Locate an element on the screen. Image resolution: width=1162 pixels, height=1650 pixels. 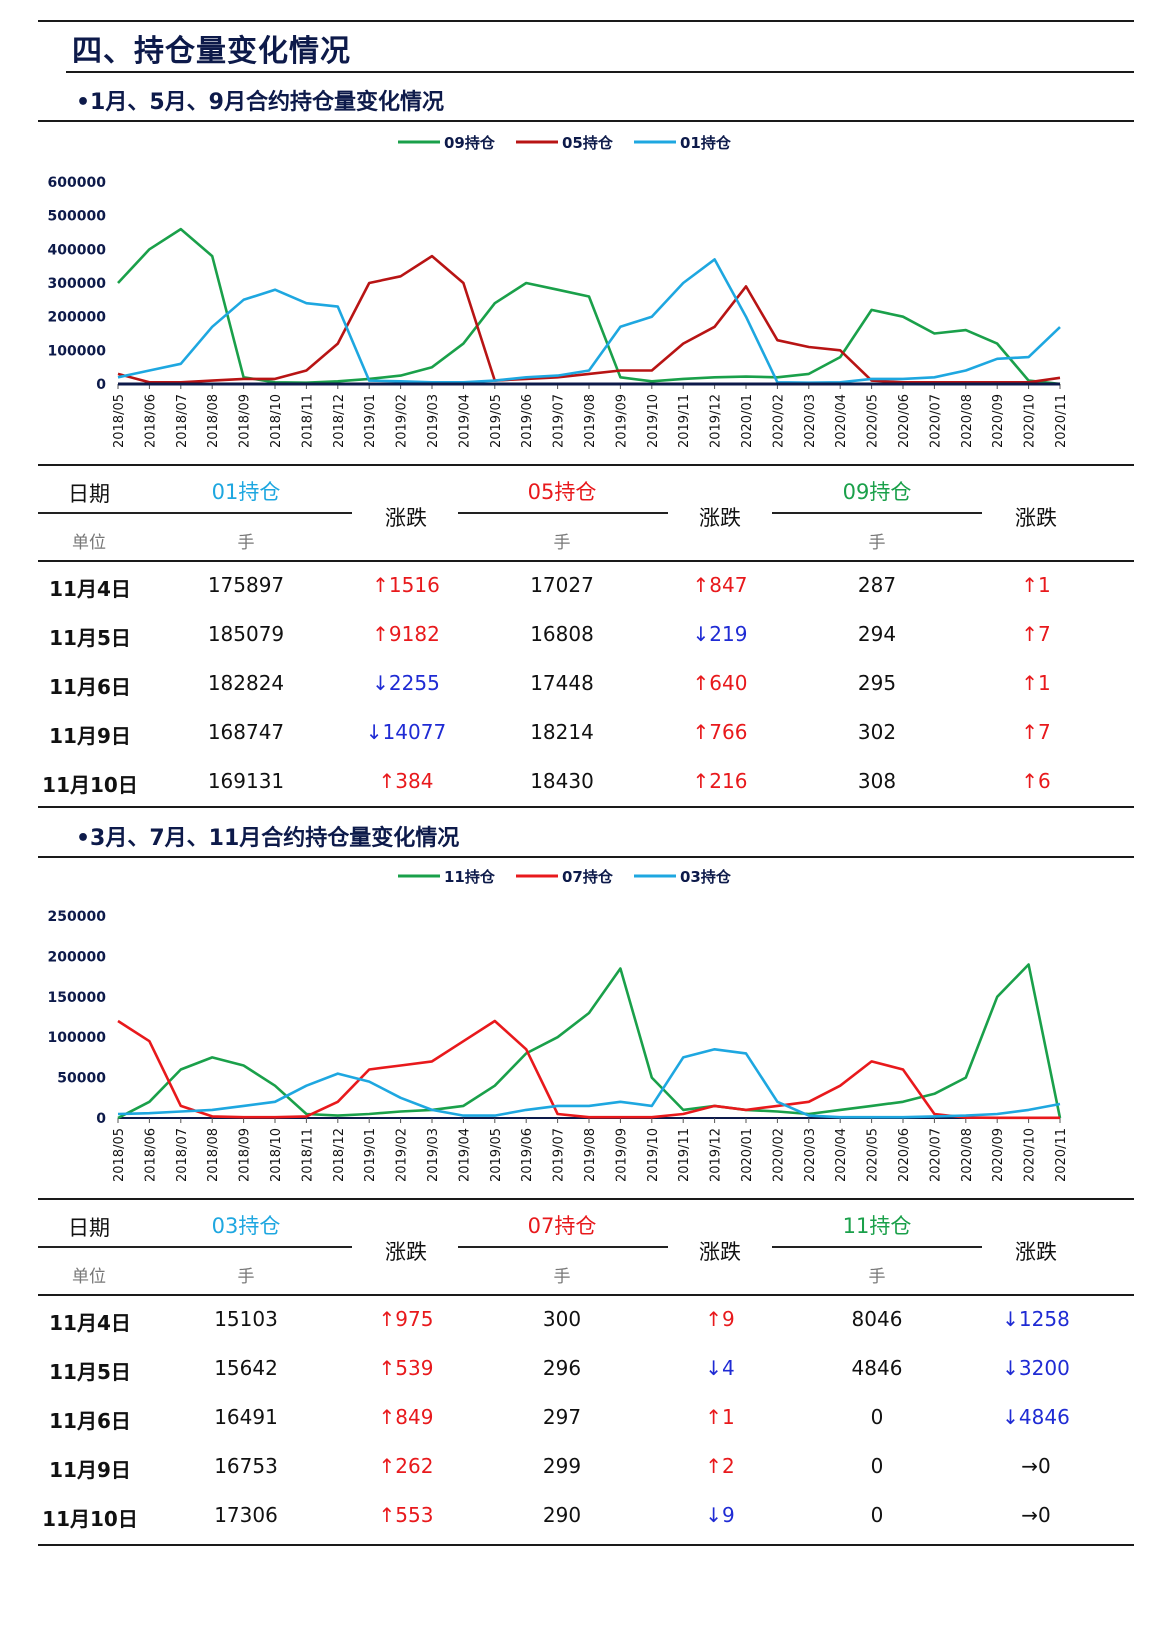
x-tick-label: 2018/07 is located at coordinates (182, 1155).